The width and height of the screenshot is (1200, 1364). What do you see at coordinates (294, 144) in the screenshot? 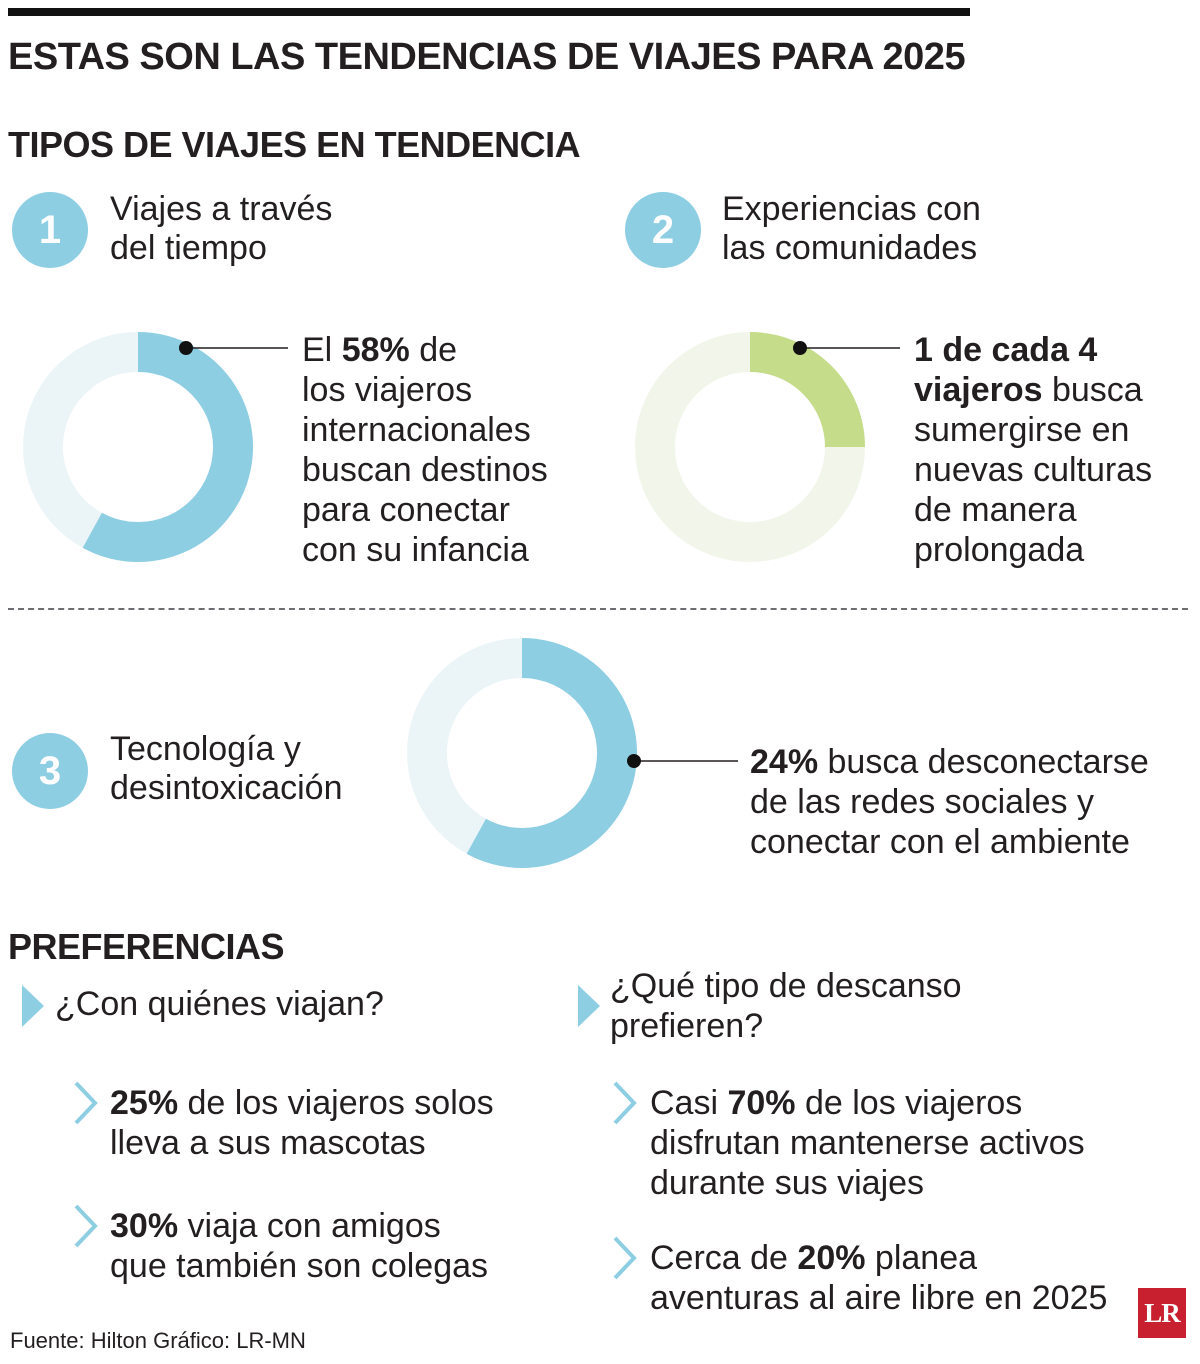
I see `section-title-trends: TIPOS DE VIAJES EN TENDENCIA` at bounding box center [294, 144].